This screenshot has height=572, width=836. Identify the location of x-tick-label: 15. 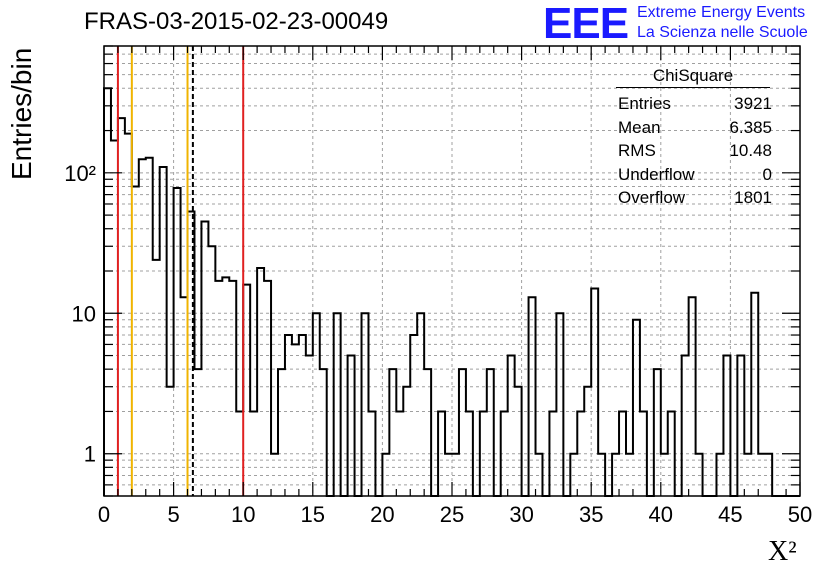
(313, 514).